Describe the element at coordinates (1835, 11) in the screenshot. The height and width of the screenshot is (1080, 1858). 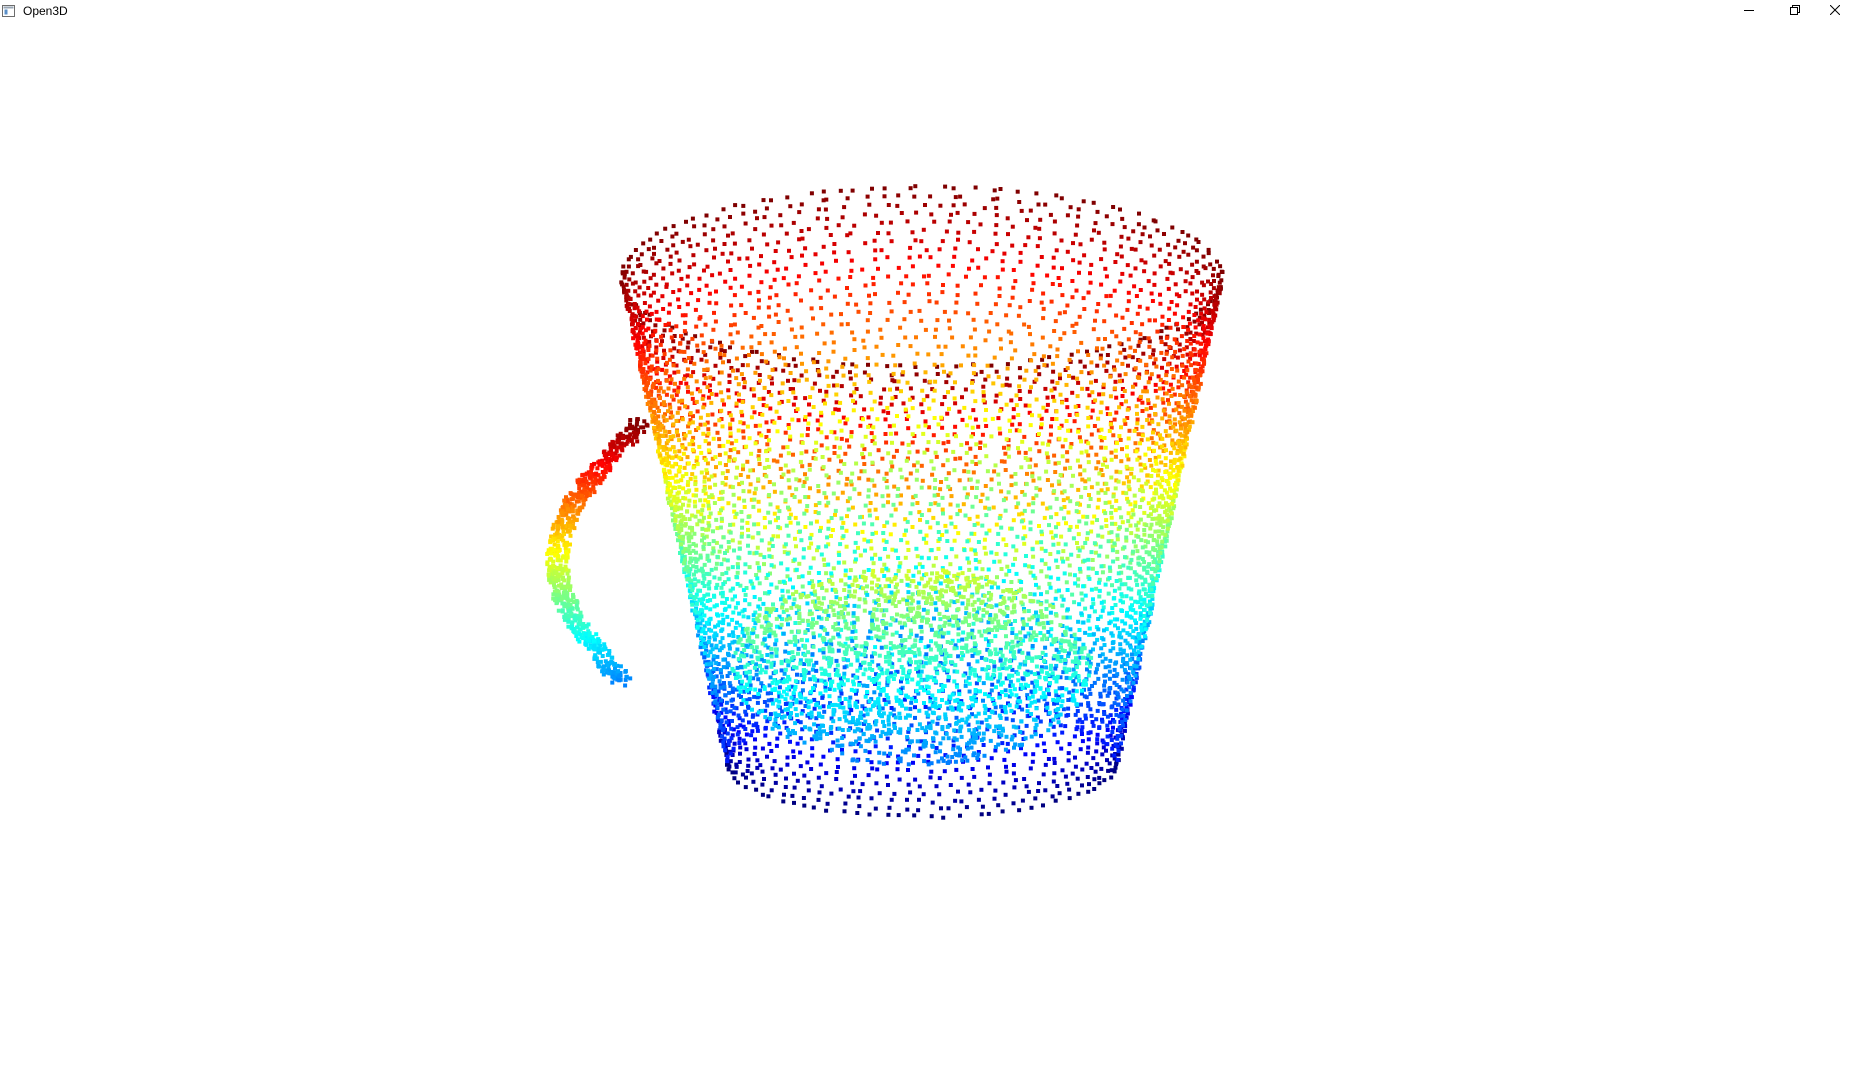
I see `close-button` at that location.